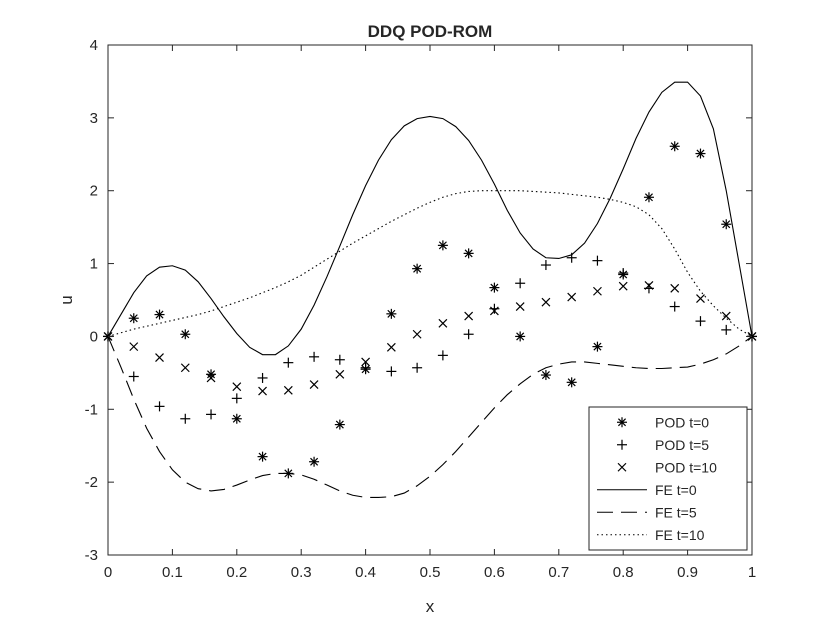 Image resolution: width=830 pixels, height=623 pixels. What do you see at coordinates (651, 535) in the screenshot?
I see `legend-item-fe-t-10: FE t=10` at bounding box center [651, 535].